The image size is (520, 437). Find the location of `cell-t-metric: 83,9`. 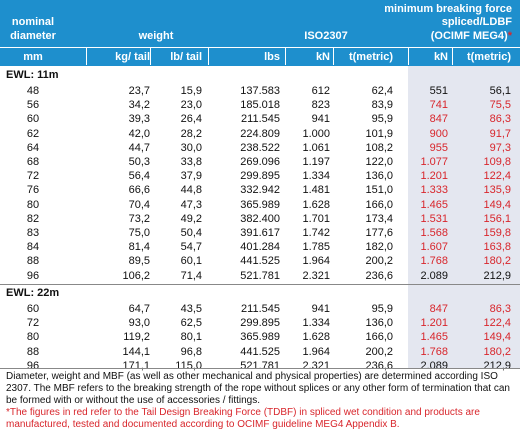

cell-t-metric: 83,9 is located at coordinates (382, 105).